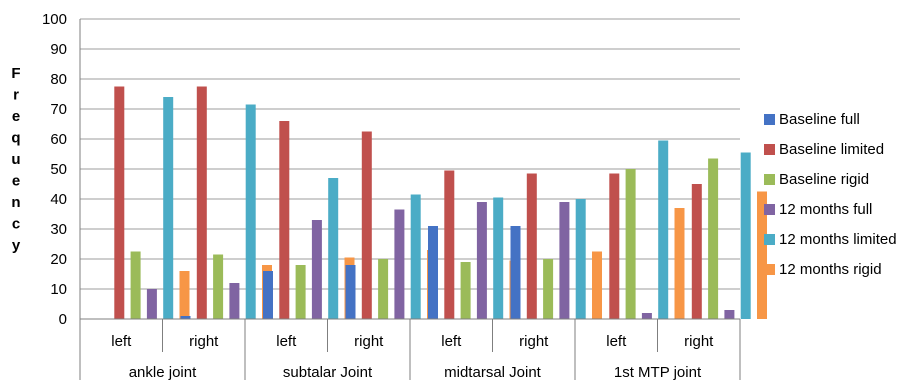  I want to click on y-tick-label: 30, so click(58, 229).